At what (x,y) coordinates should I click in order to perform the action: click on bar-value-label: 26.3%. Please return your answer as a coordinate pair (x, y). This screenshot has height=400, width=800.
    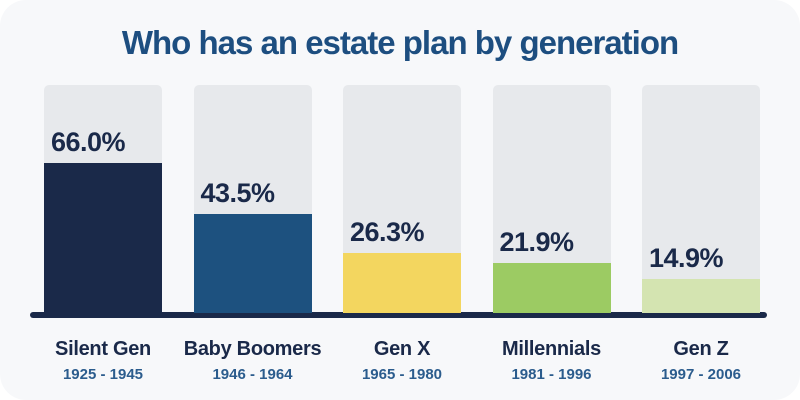
    Looking at the image, I should click on (387, 232).